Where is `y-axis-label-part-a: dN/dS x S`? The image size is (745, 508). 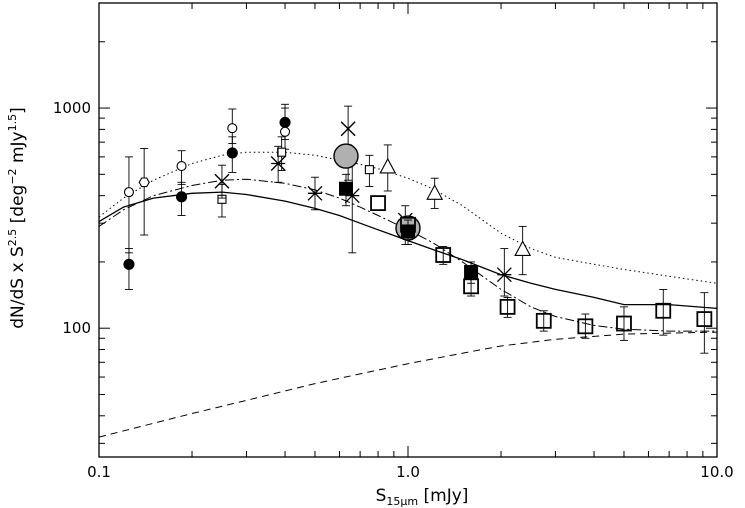
y-axis-label-part-a: dN/dS x S is located at coordinates (18, 287).